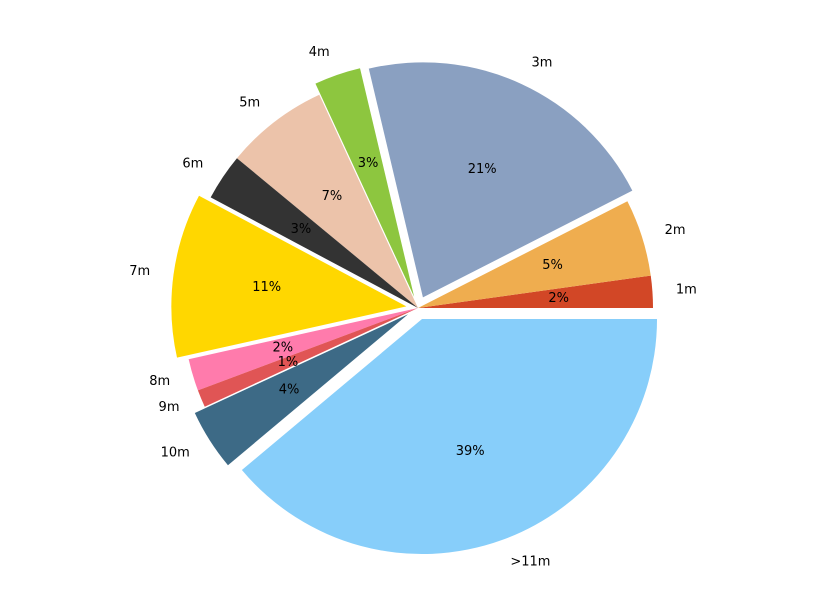 The width and height of the screenshot is (815, 615). I want to click on wedge-label: 2m, so click(675, 230).